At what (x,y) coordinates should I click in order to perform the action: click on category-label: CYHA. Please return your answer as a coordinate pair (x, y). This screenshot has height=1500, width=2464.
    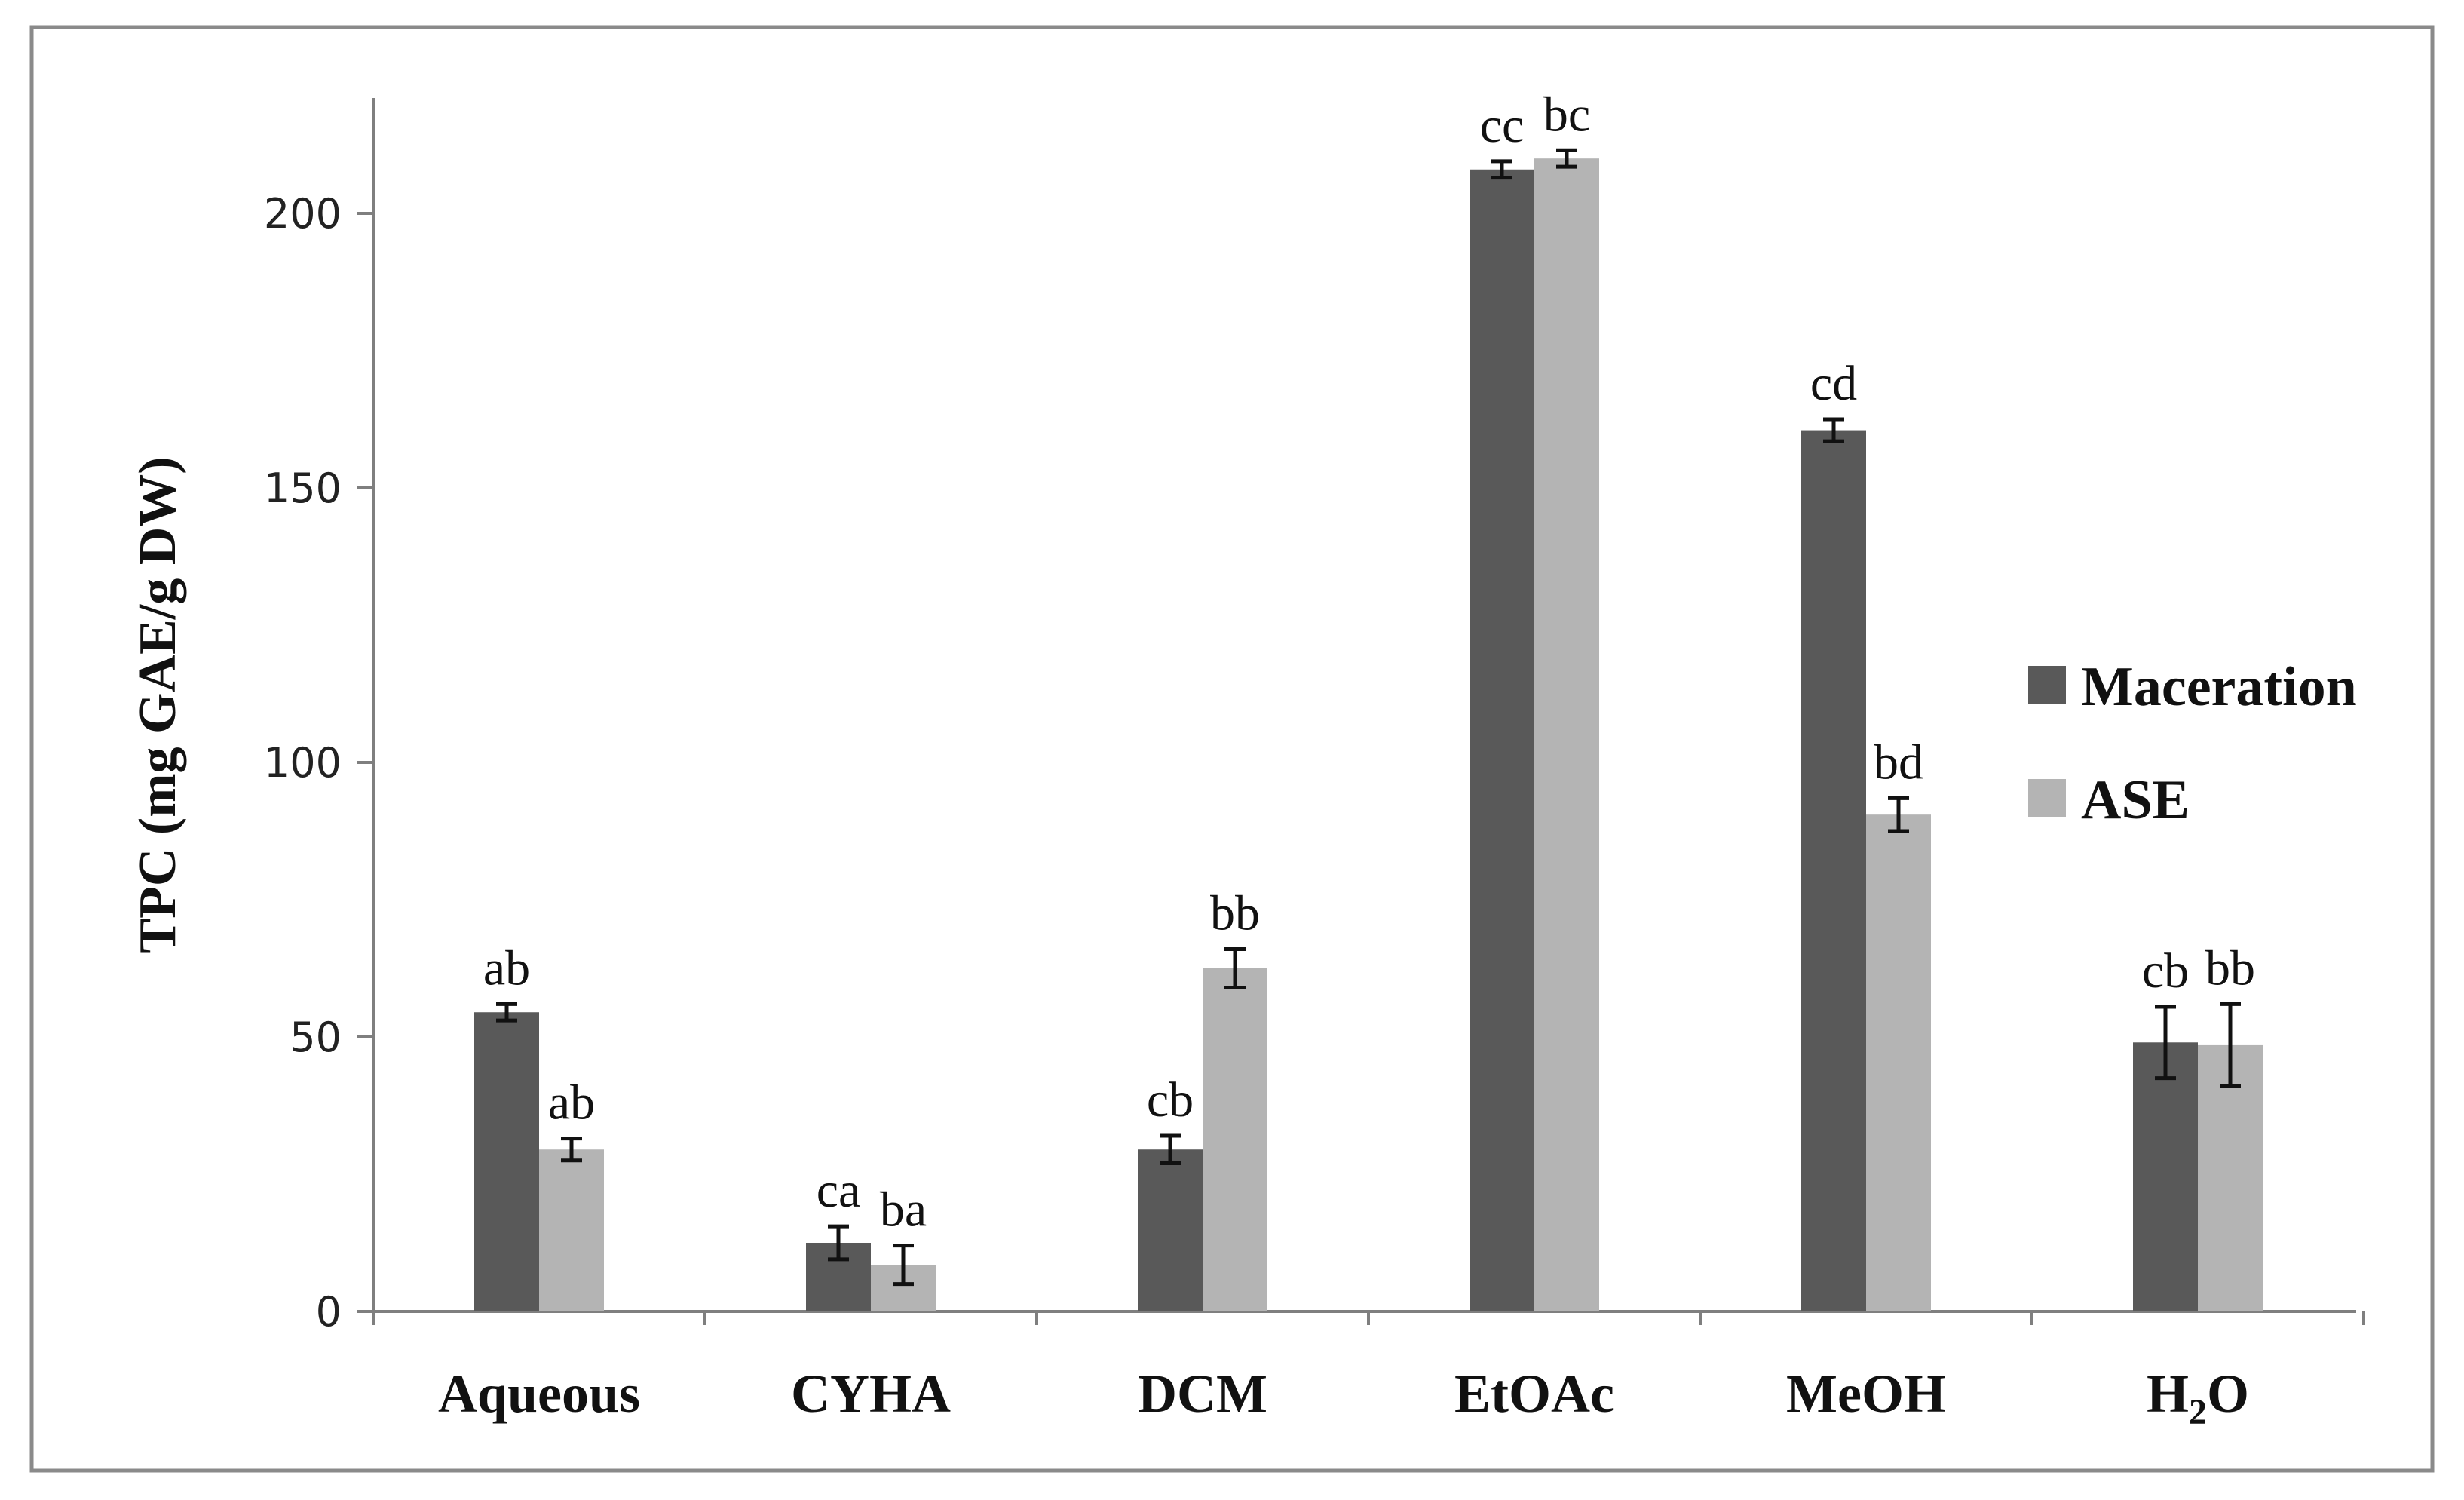
    Looking at the image, I should click on (871, 1393).